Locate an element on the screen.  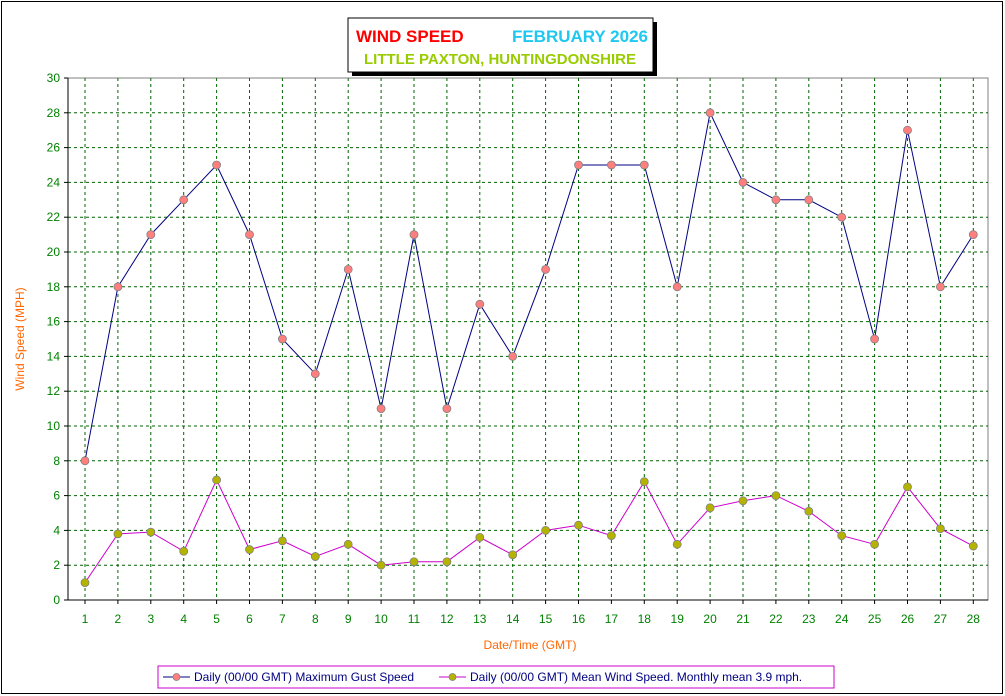
x-tick-label: 13 is located at coordinates (480, 619).